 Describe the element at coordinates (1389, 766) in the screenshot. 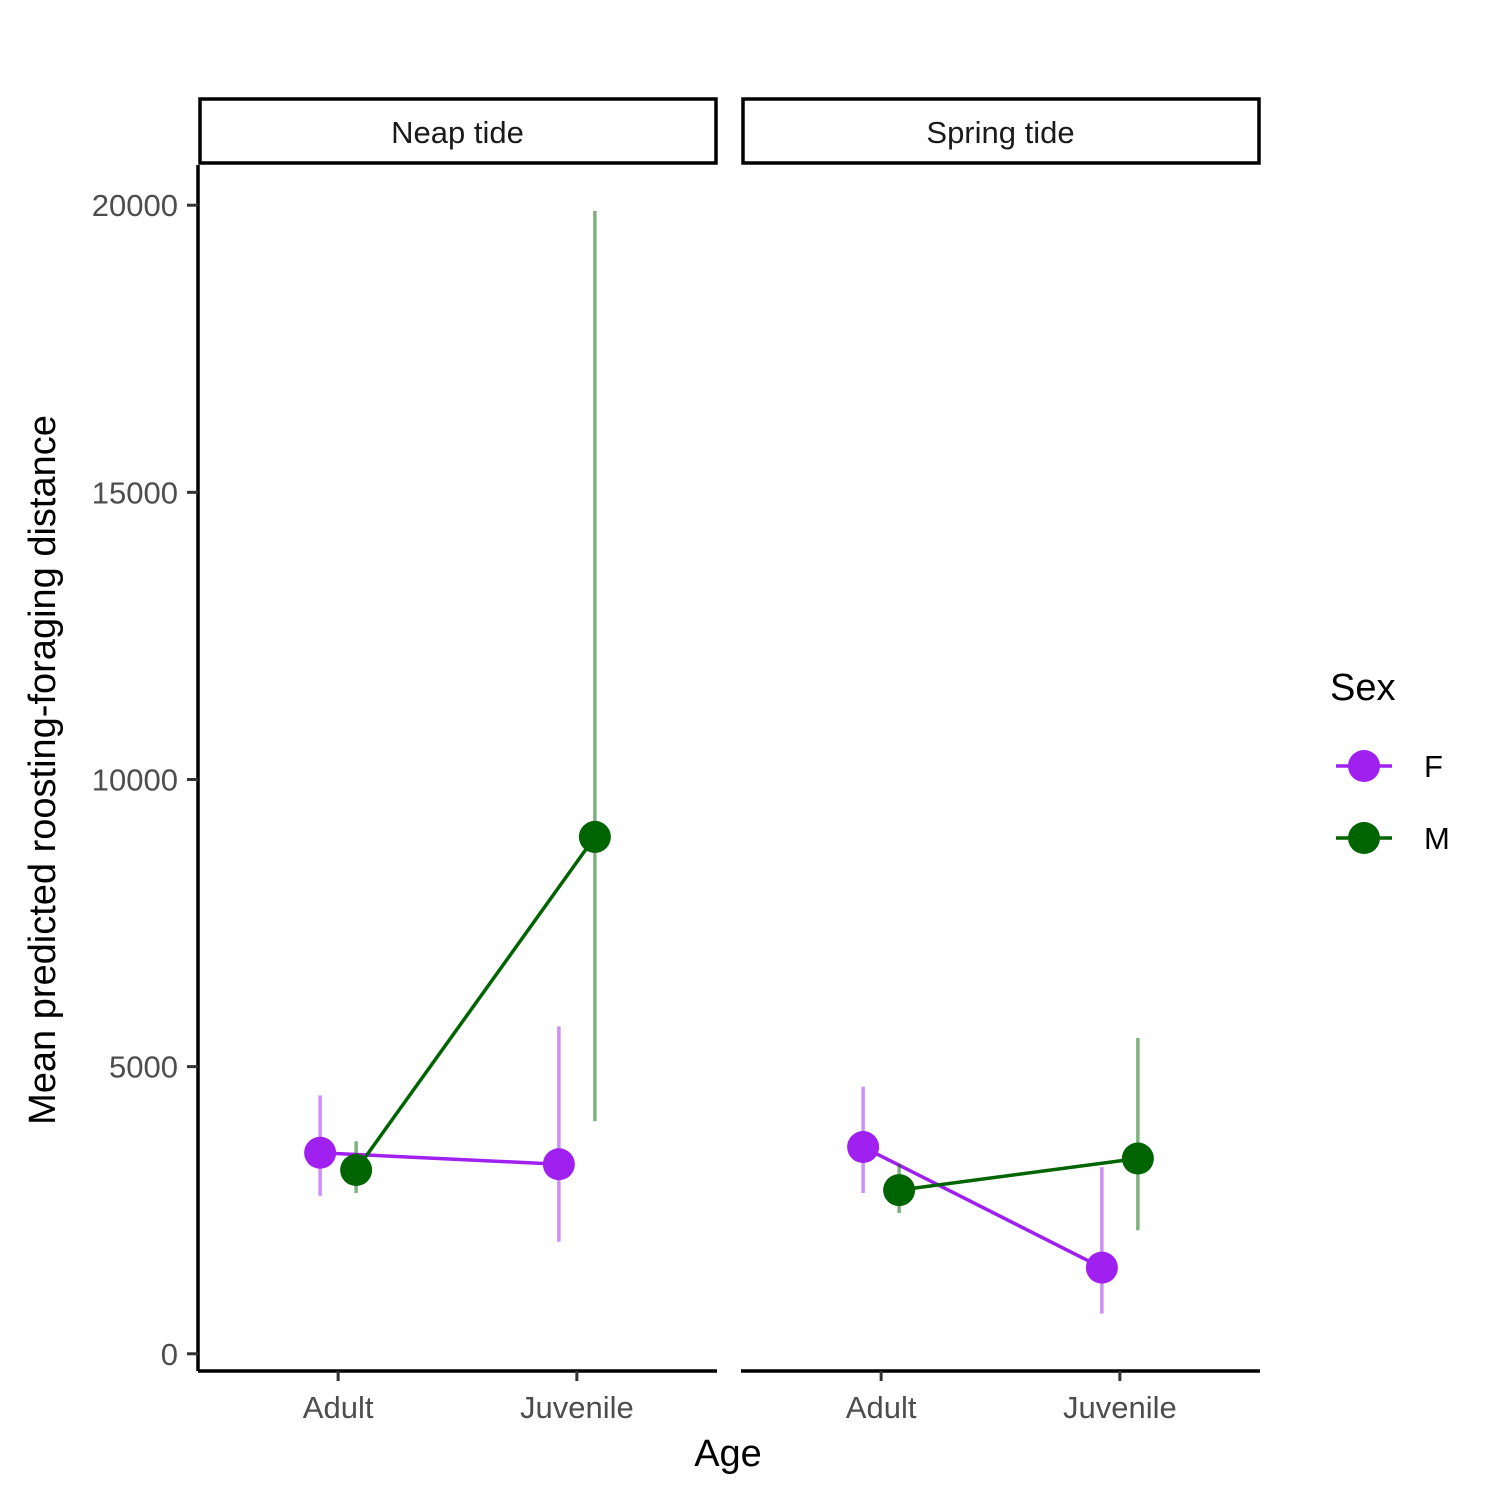

I see `legend-entry-F: F` at that location.